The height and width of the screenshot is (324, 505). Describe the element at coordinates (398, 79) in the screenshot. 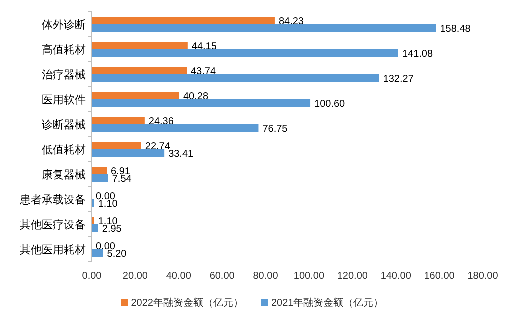

I see `data-label: 132.27` at that location.